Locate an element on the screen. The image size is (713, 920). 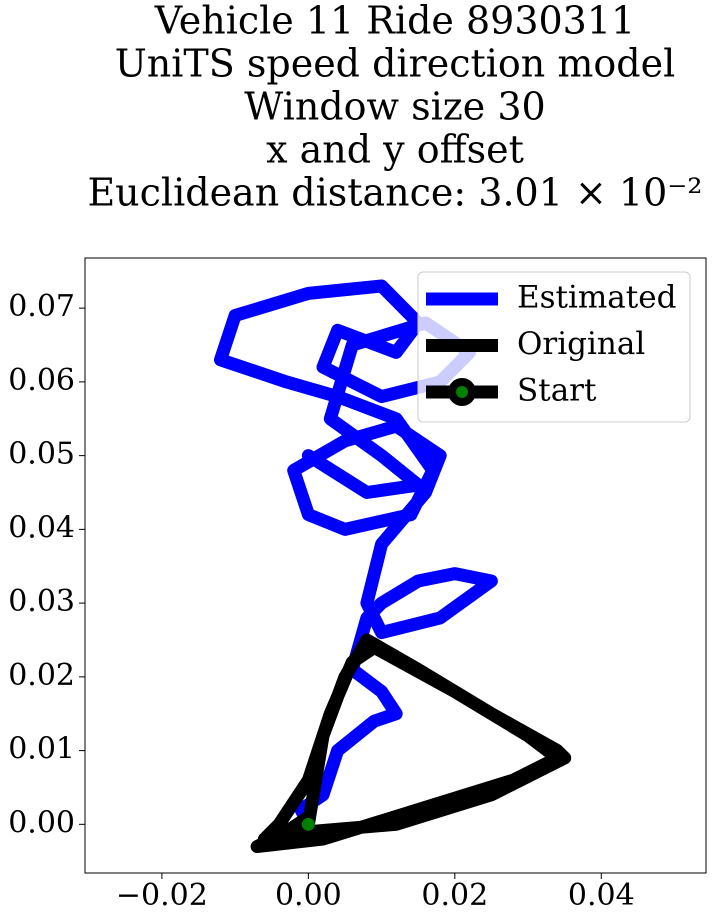
x-tick-label: 0.02 is located at coordinates (454, 895).